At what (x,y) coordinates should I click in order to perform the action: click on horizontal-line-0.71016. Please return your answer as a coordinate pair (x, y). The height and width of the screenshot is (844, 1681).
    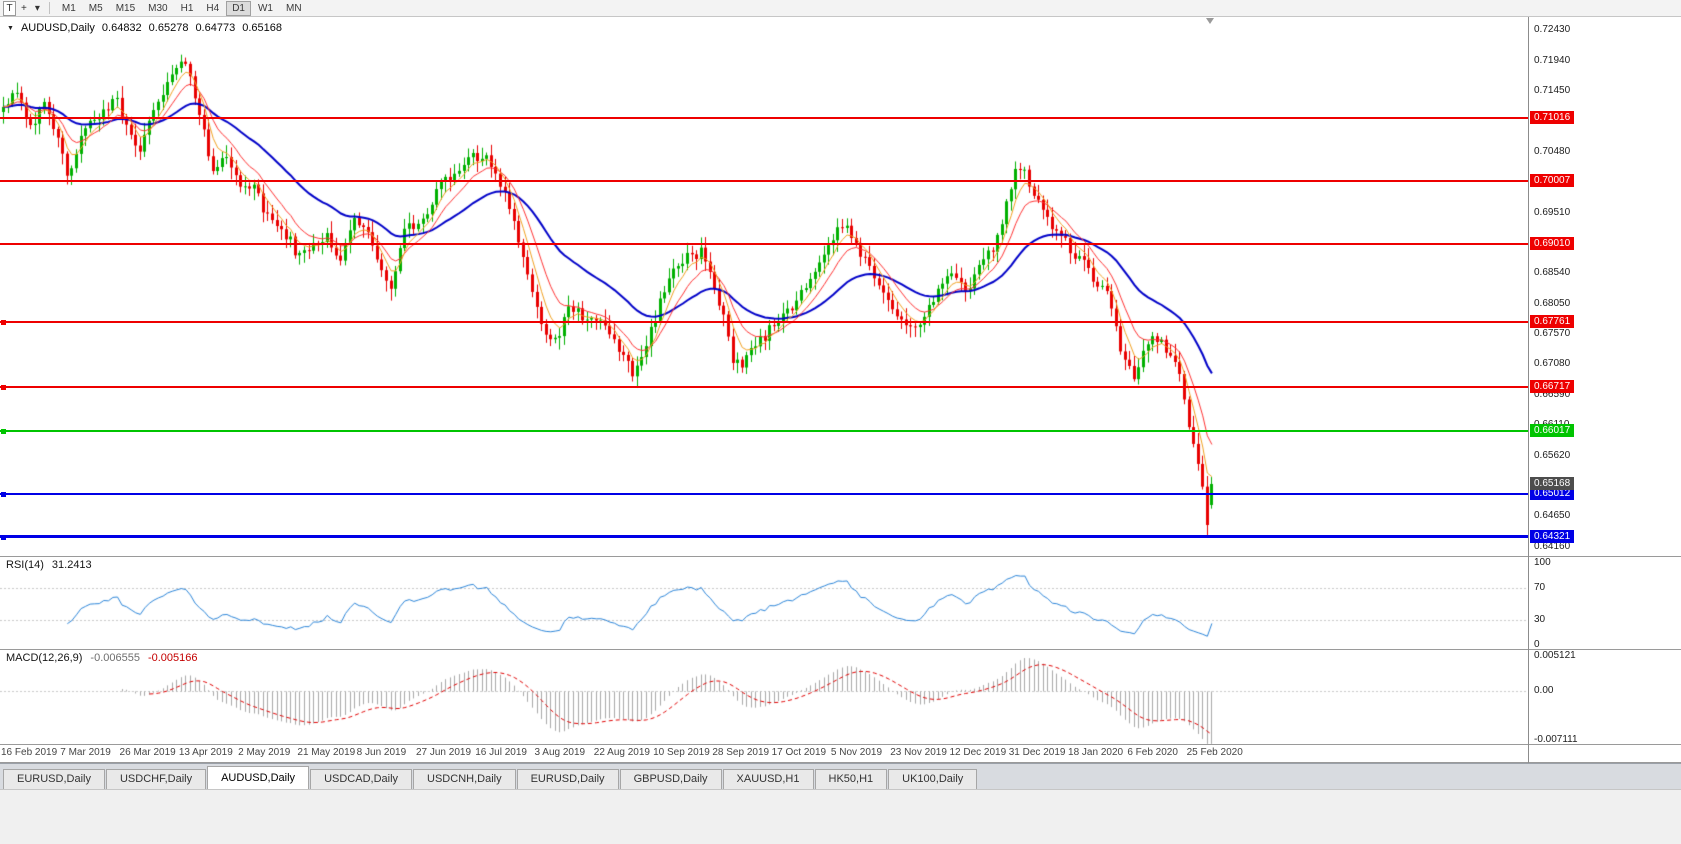
    Looking at the image, I should click on (764, 118).